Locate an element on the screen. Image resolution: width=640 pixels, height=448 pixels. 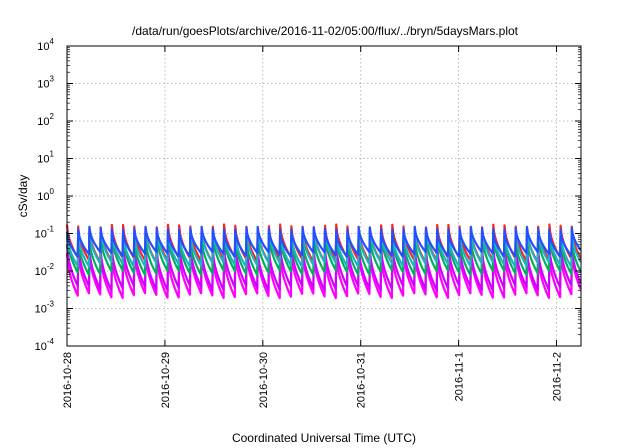
y-tick-label: 10⁴ is located at coordinates (45, 45).